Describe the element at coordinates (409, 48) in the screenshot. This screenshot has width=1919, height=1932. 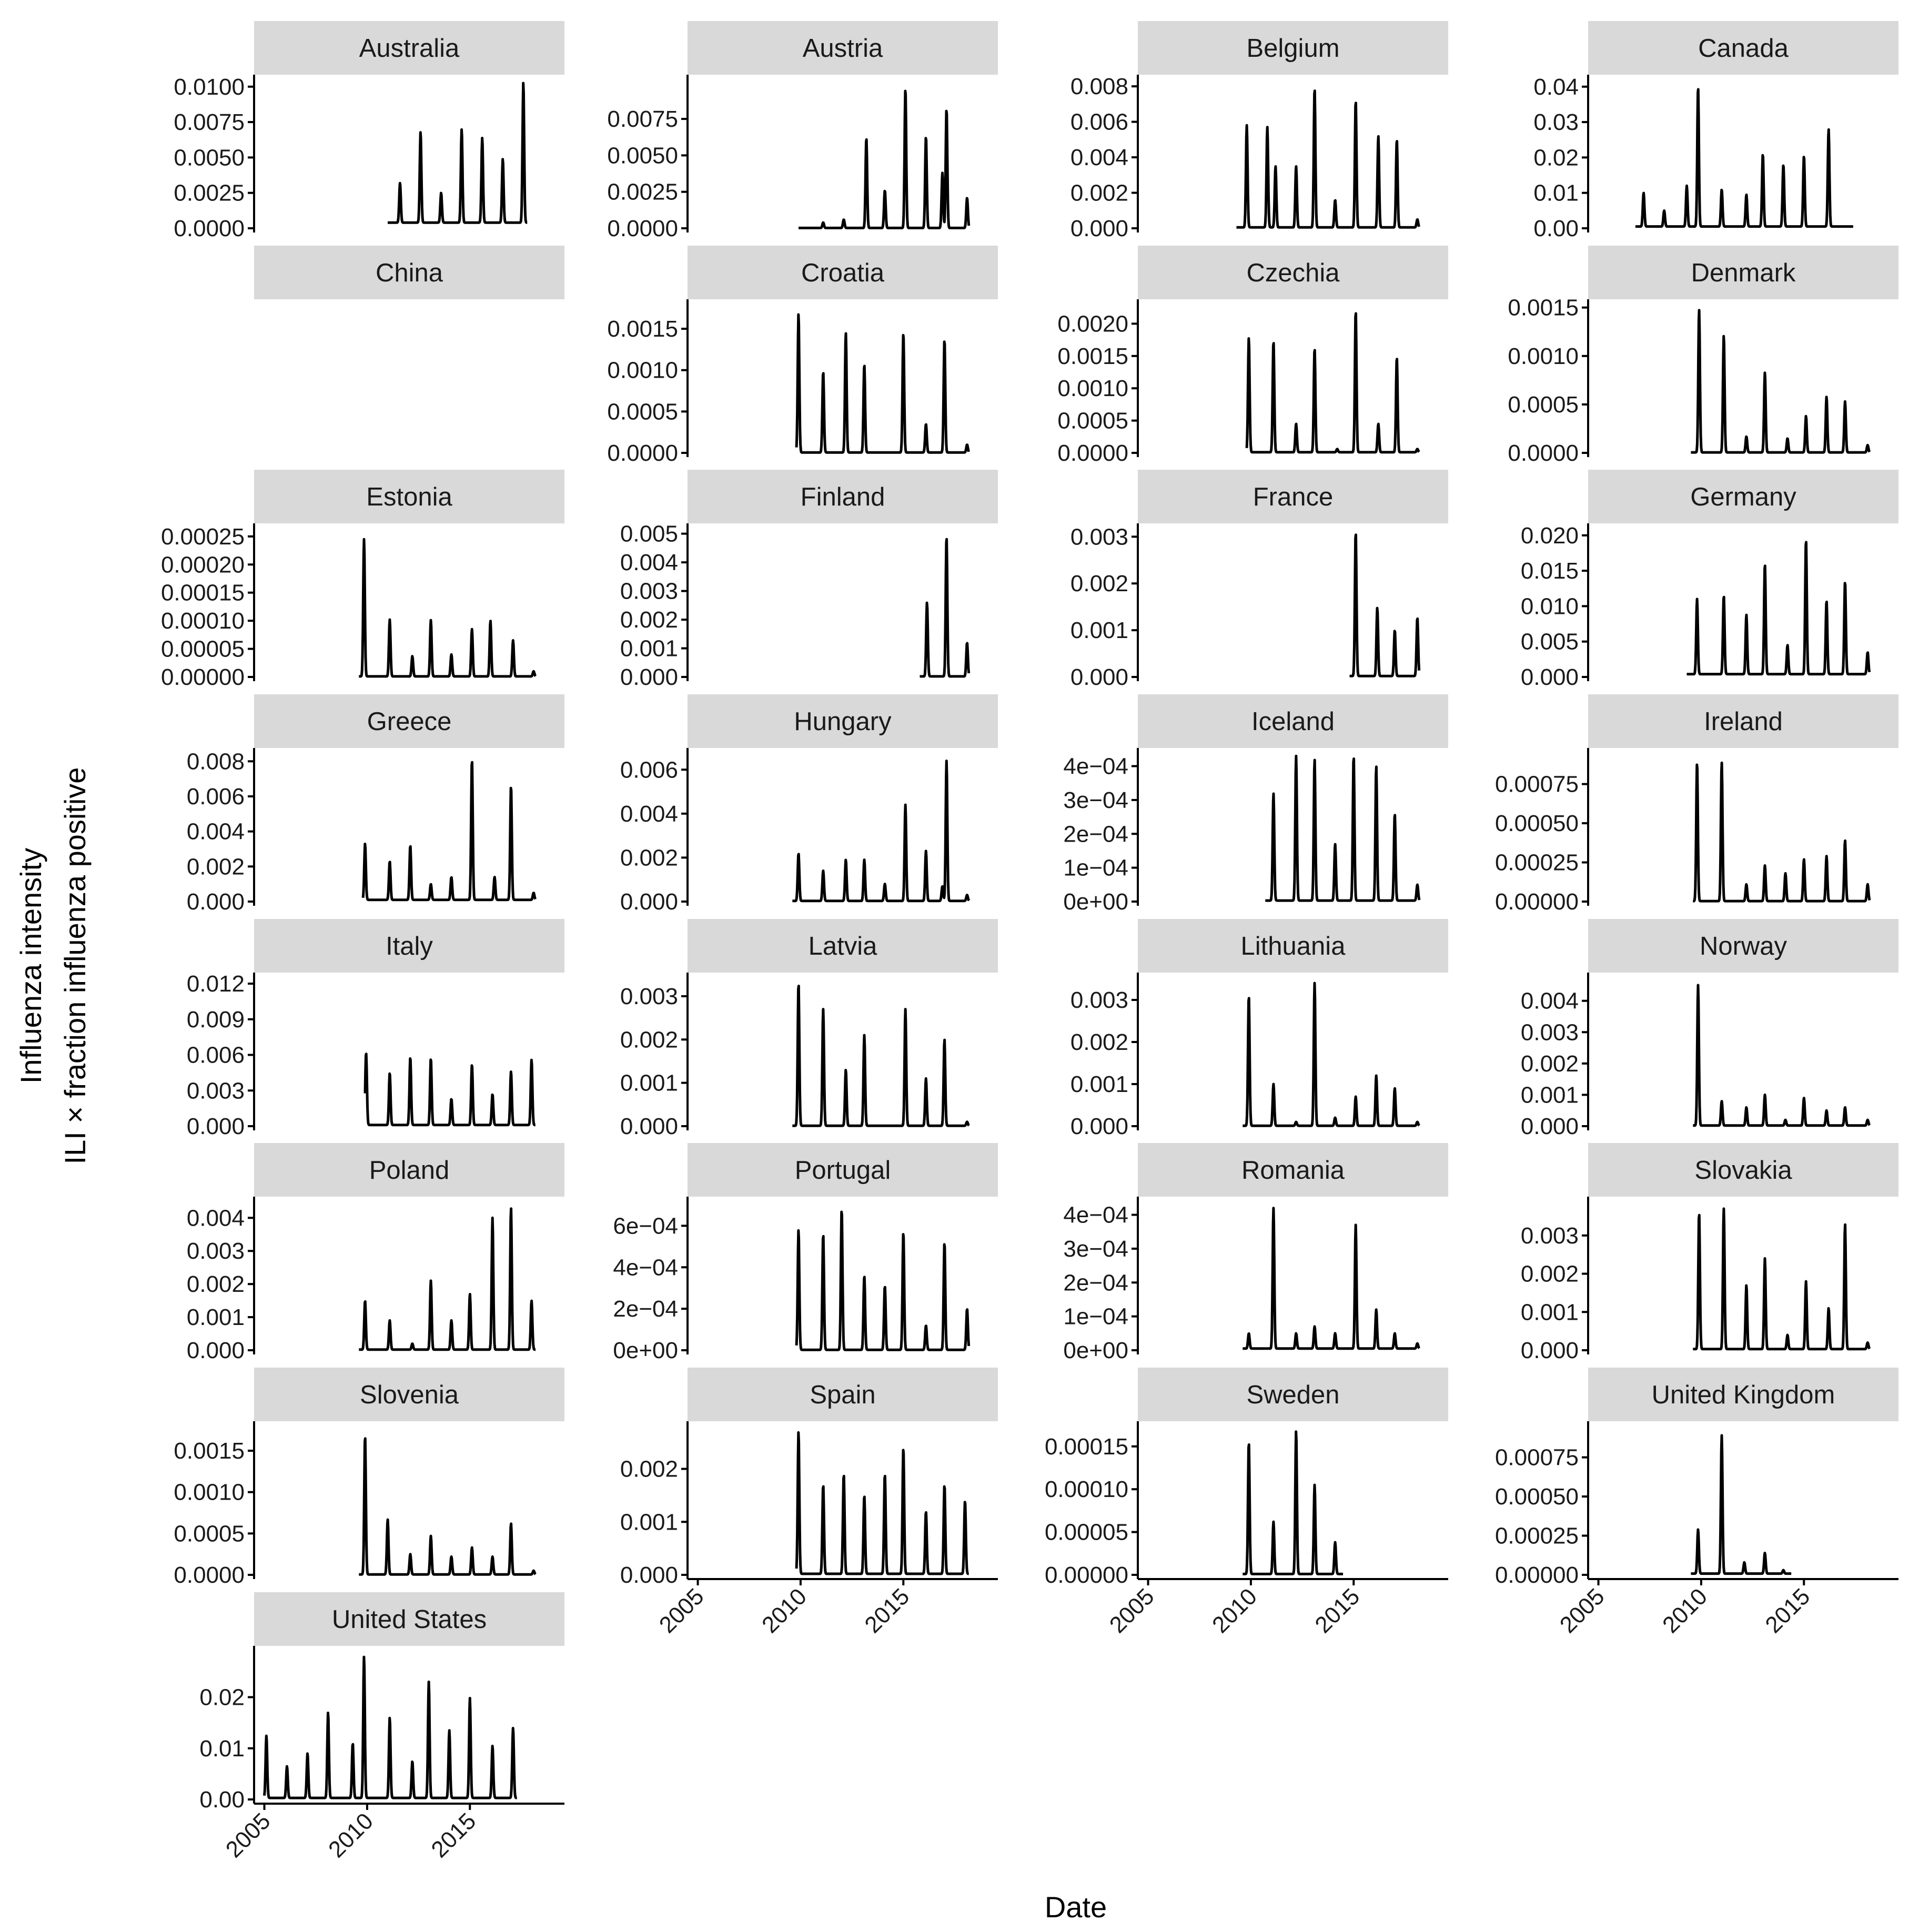
I see `facet-strip-label: Australia` at that location.